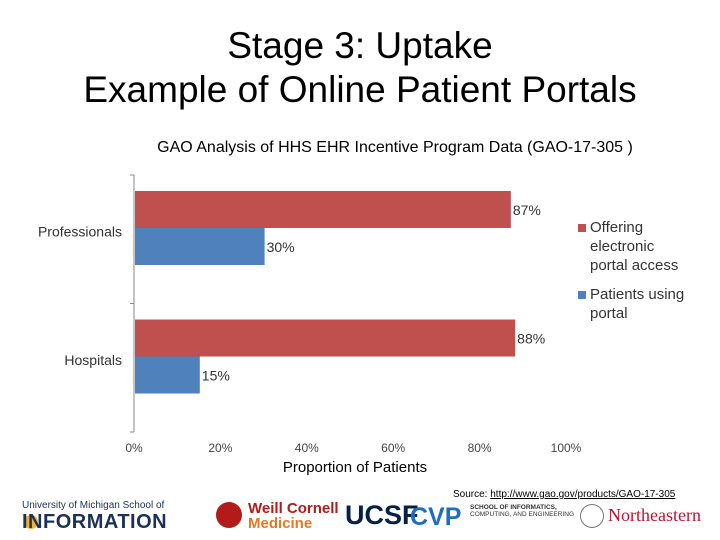  What do you see at coordinates (582, 228) in the screenshot?
I see `legend-swatch-offering` at bounding box center [582, 228].